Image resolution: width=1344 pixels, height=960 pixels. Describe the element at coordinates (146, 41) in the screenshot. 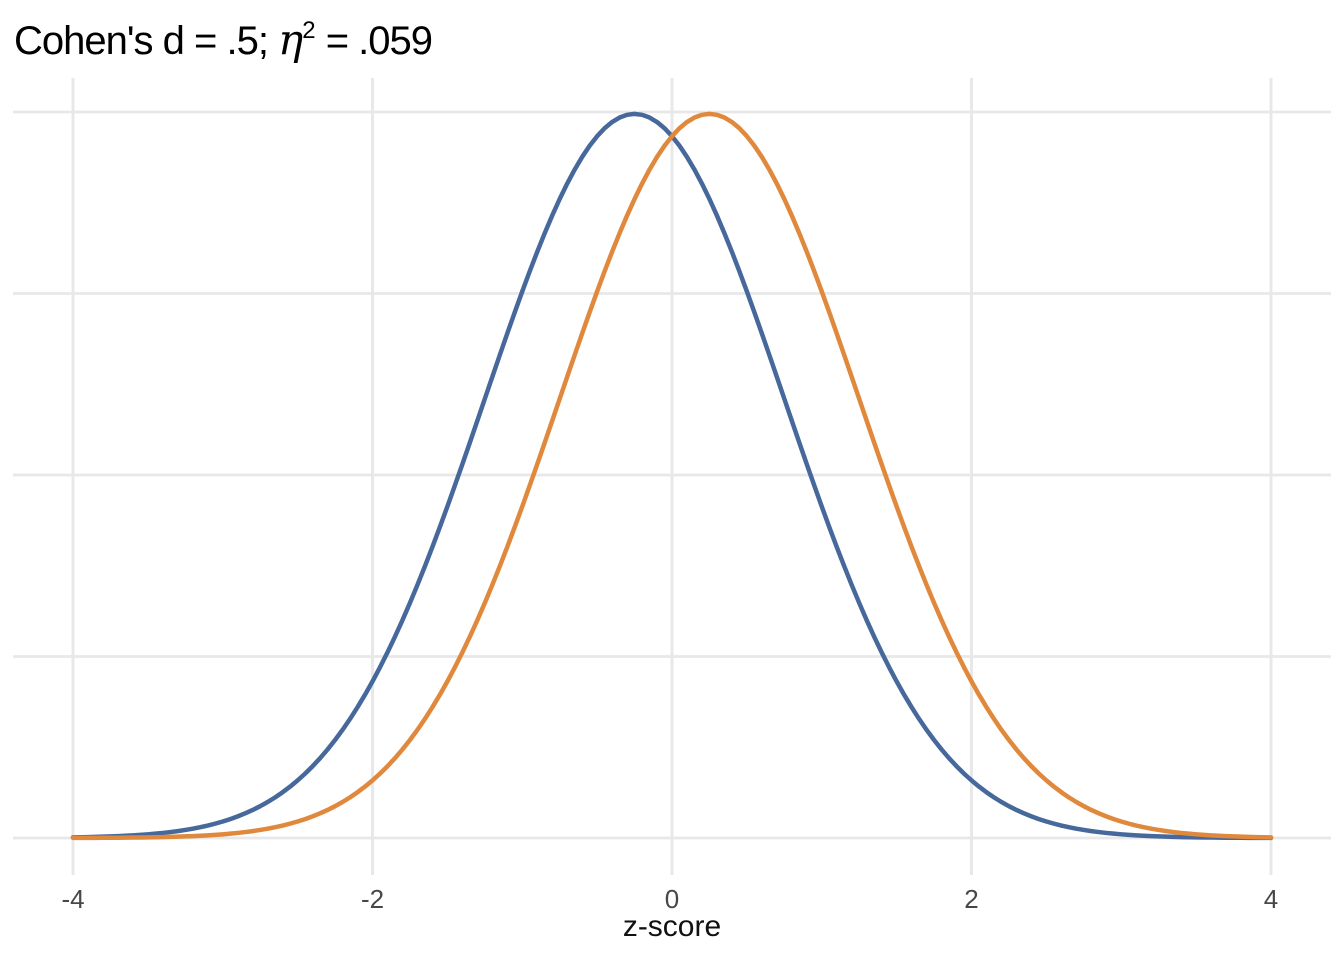

I see `plot-title-prefix: Cohen's d = .5;` at that location.